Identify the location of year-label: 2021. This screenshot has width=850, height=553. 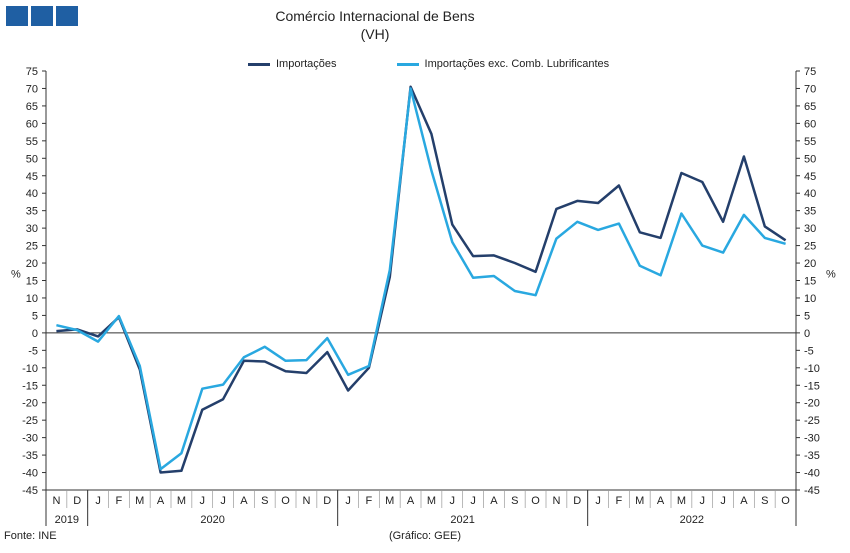
(462, 520).